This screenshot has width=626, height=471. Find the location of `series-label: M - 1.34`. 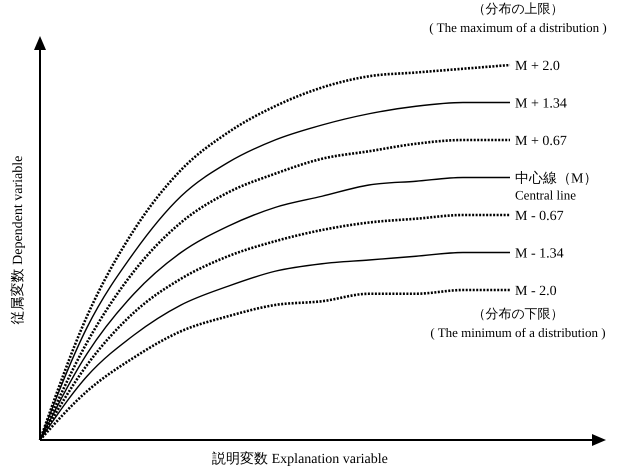

series-label: M - 1.34 is located at coordinates (539, 254).